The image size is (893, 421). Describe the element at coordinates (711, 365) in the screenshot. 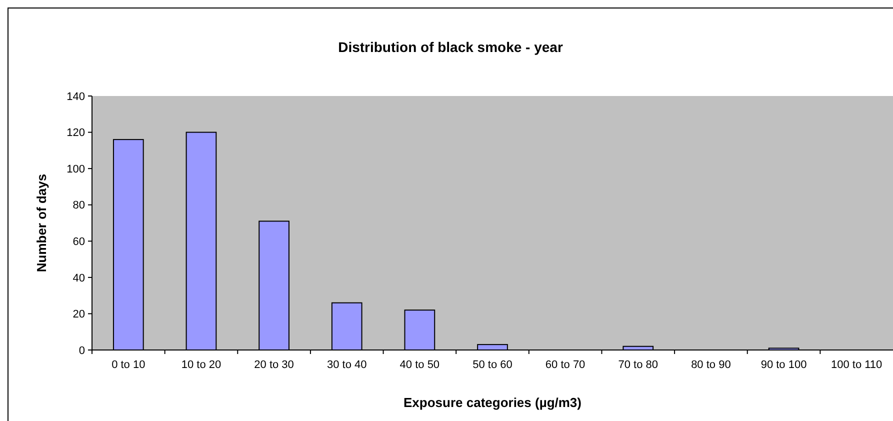

I see `x-tick-label: 80 to 90` at that location.